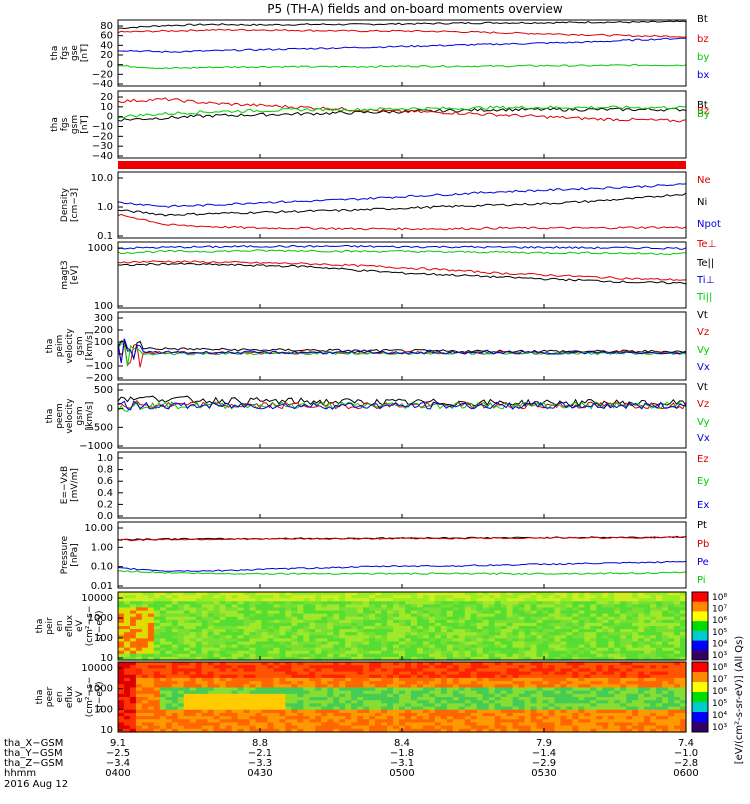 The image size is (750, 804). What do you see at coordinates (402, 403) in the screenshot?
I see `electron_velocity-series` at bounding box center [402, 403].